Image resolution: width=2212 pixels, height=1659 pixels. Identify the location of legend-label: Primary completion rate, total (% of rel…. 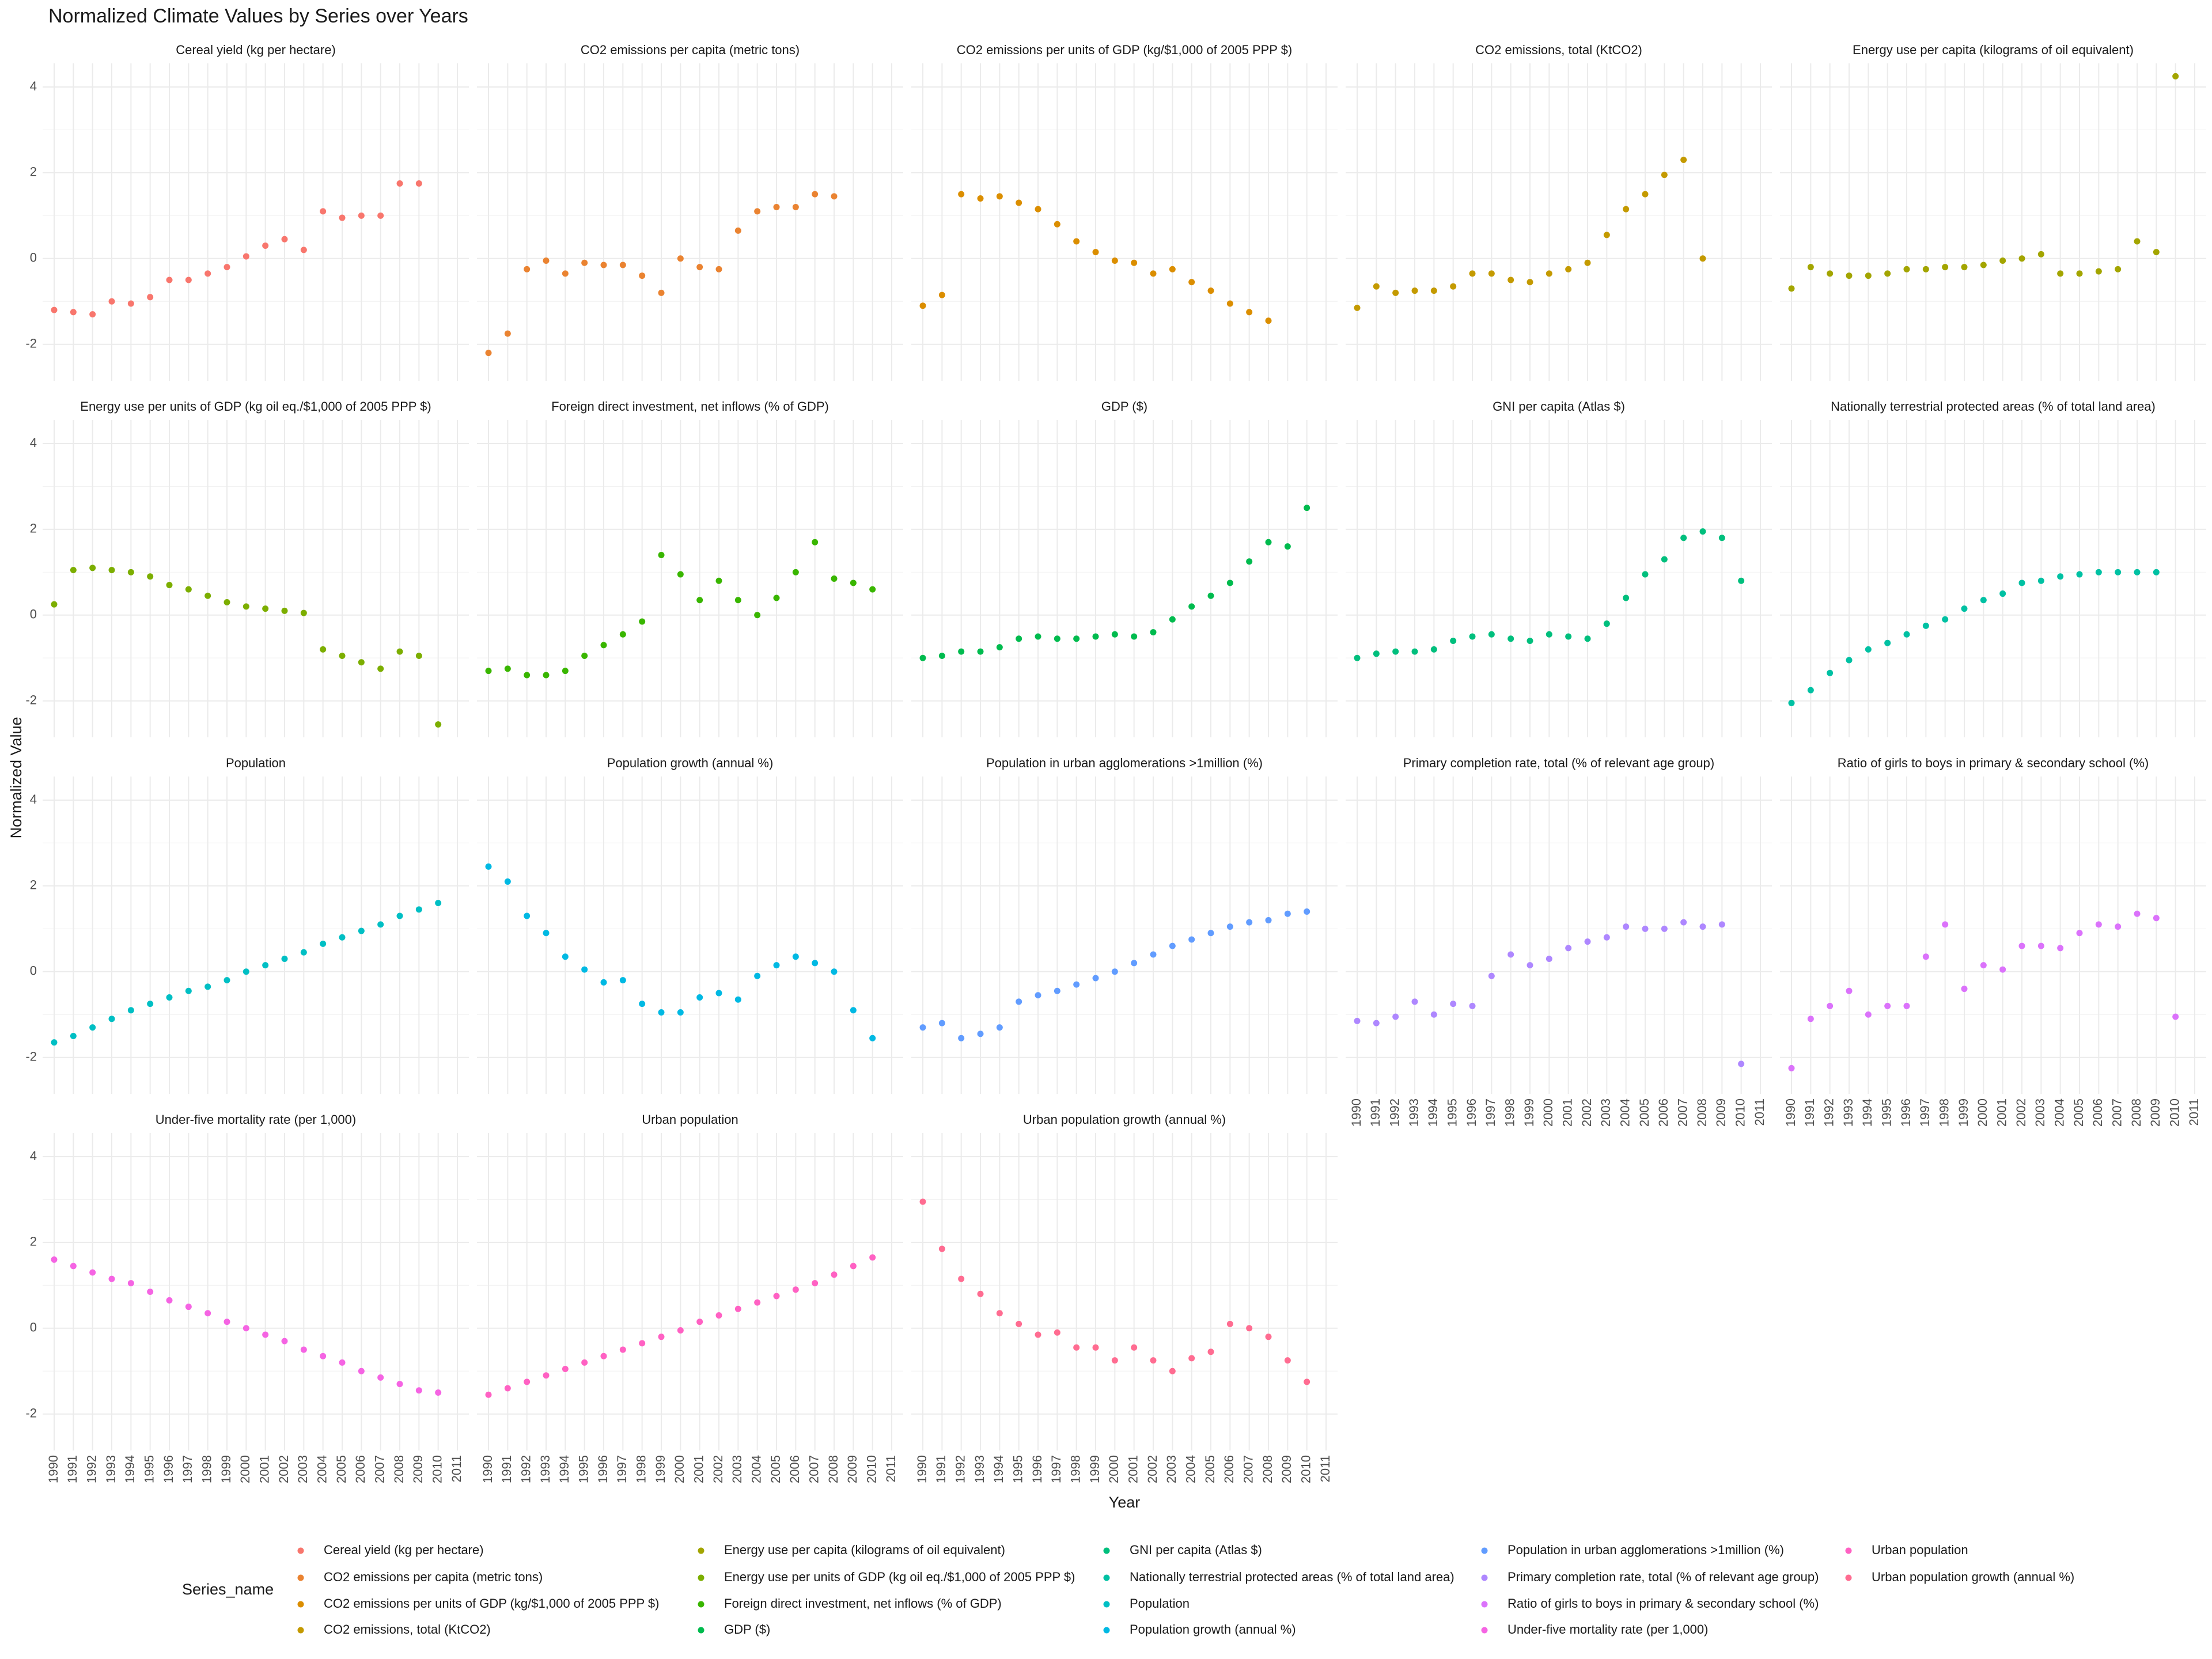
(1663, 1577).